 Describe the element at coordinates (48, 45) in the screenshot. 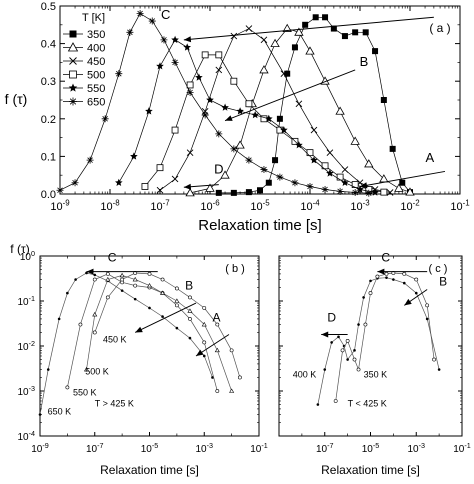

I see `y-tick-label: 0.4` at that location.